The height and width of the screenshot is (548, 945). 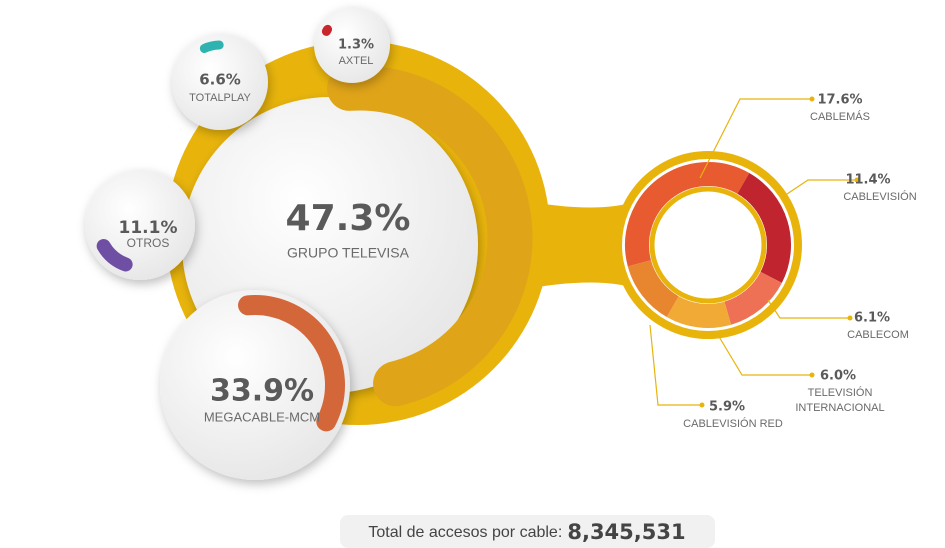 I want to click on company-name: MEGACABLE-MCM, so click(x=262, y=416).